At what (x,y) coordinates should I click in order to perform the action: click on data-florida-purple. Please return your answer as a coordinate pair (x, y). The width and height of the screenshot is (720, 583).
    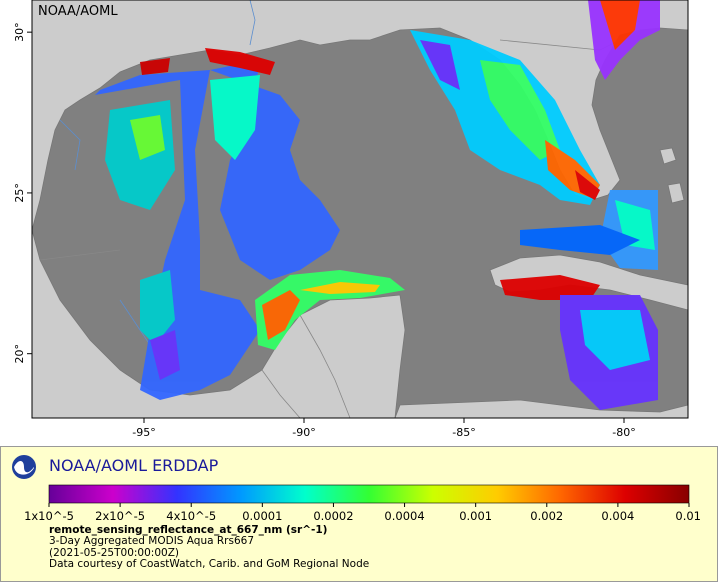
    Looking at the image, I should click on (440, 65).